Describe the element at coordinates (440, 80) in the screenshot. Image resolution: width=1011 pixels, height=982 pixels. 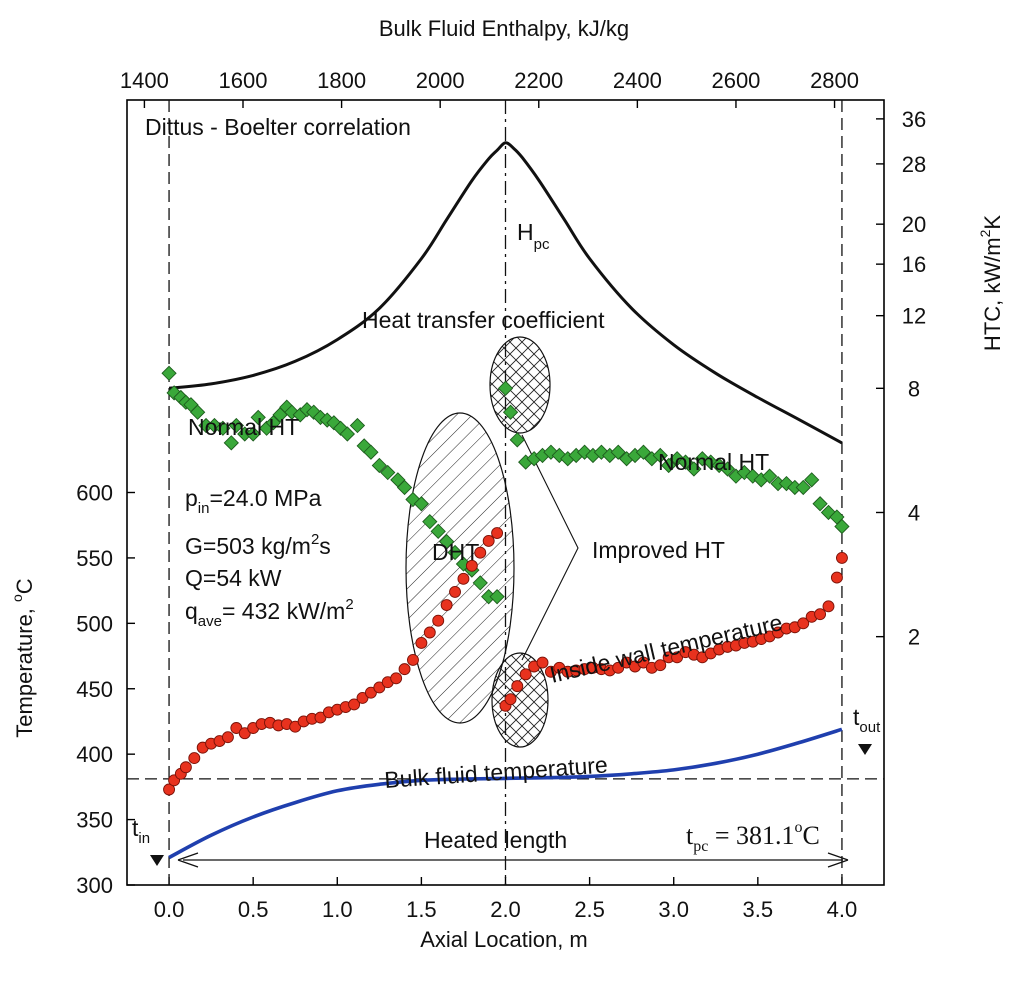
I see `top-tick-label: 2000` at that location.